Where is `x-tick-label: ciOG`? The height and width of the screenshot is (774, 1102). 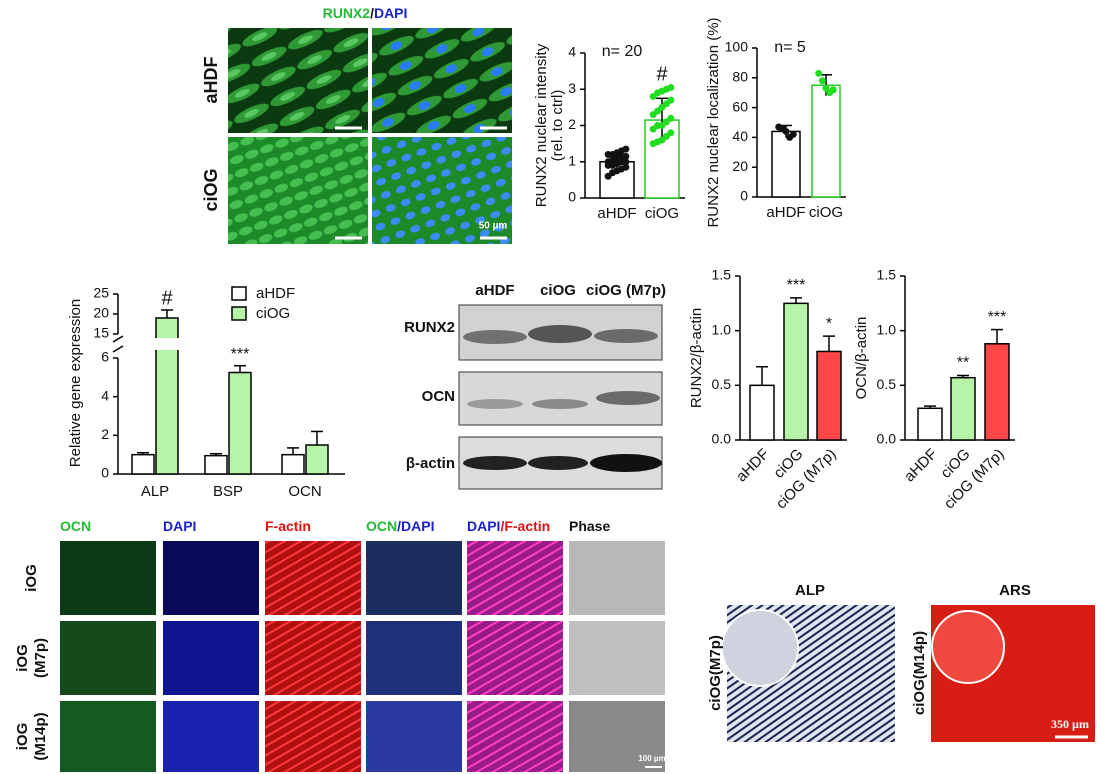 x-tick-label: ciOG is located at coordinates (826, 212).